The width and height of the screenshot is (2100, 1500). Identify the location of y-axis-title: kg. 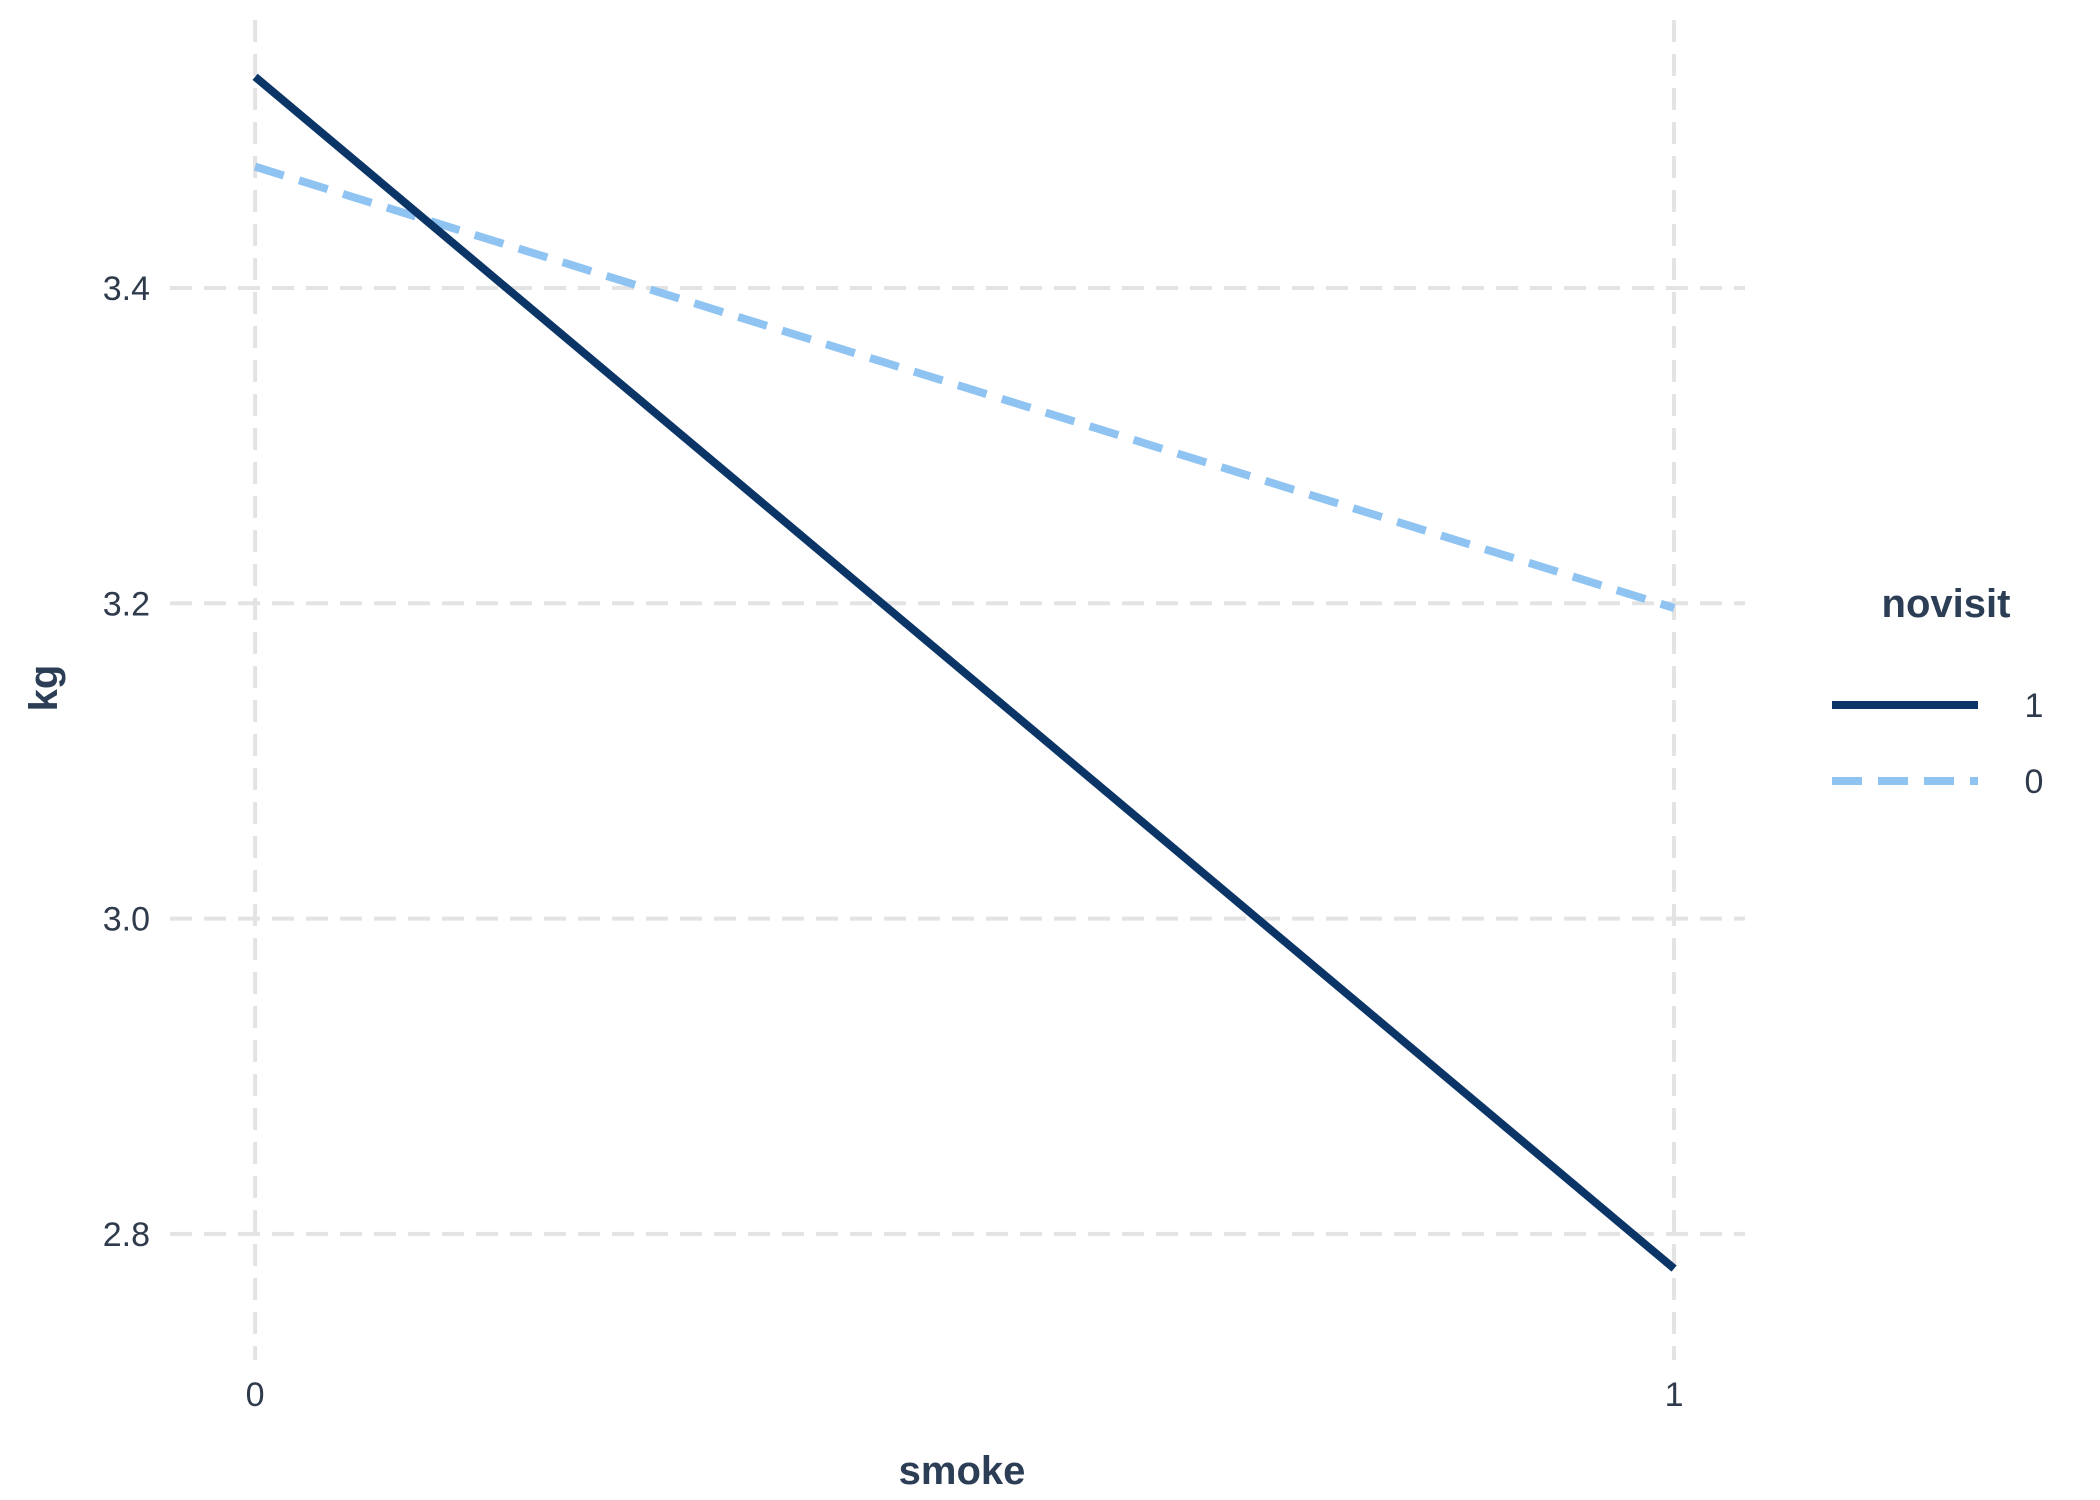
(44, 688).